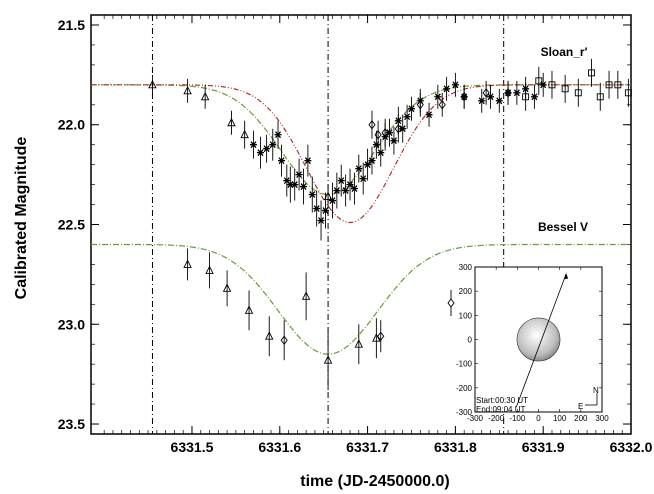  Describe the element at coordinates (566, 276) in the screenshot. I see `track-arrowhead` at that location.